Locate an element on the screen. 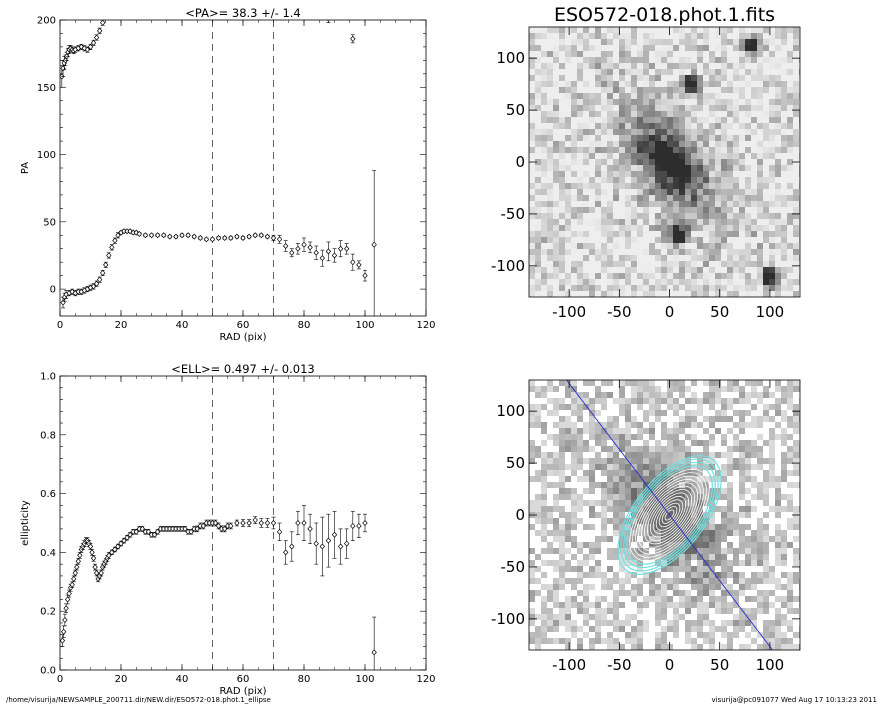  ell-title: <ELL>= 0.497 +/- 0.013 is located at coordinates (242, 369).